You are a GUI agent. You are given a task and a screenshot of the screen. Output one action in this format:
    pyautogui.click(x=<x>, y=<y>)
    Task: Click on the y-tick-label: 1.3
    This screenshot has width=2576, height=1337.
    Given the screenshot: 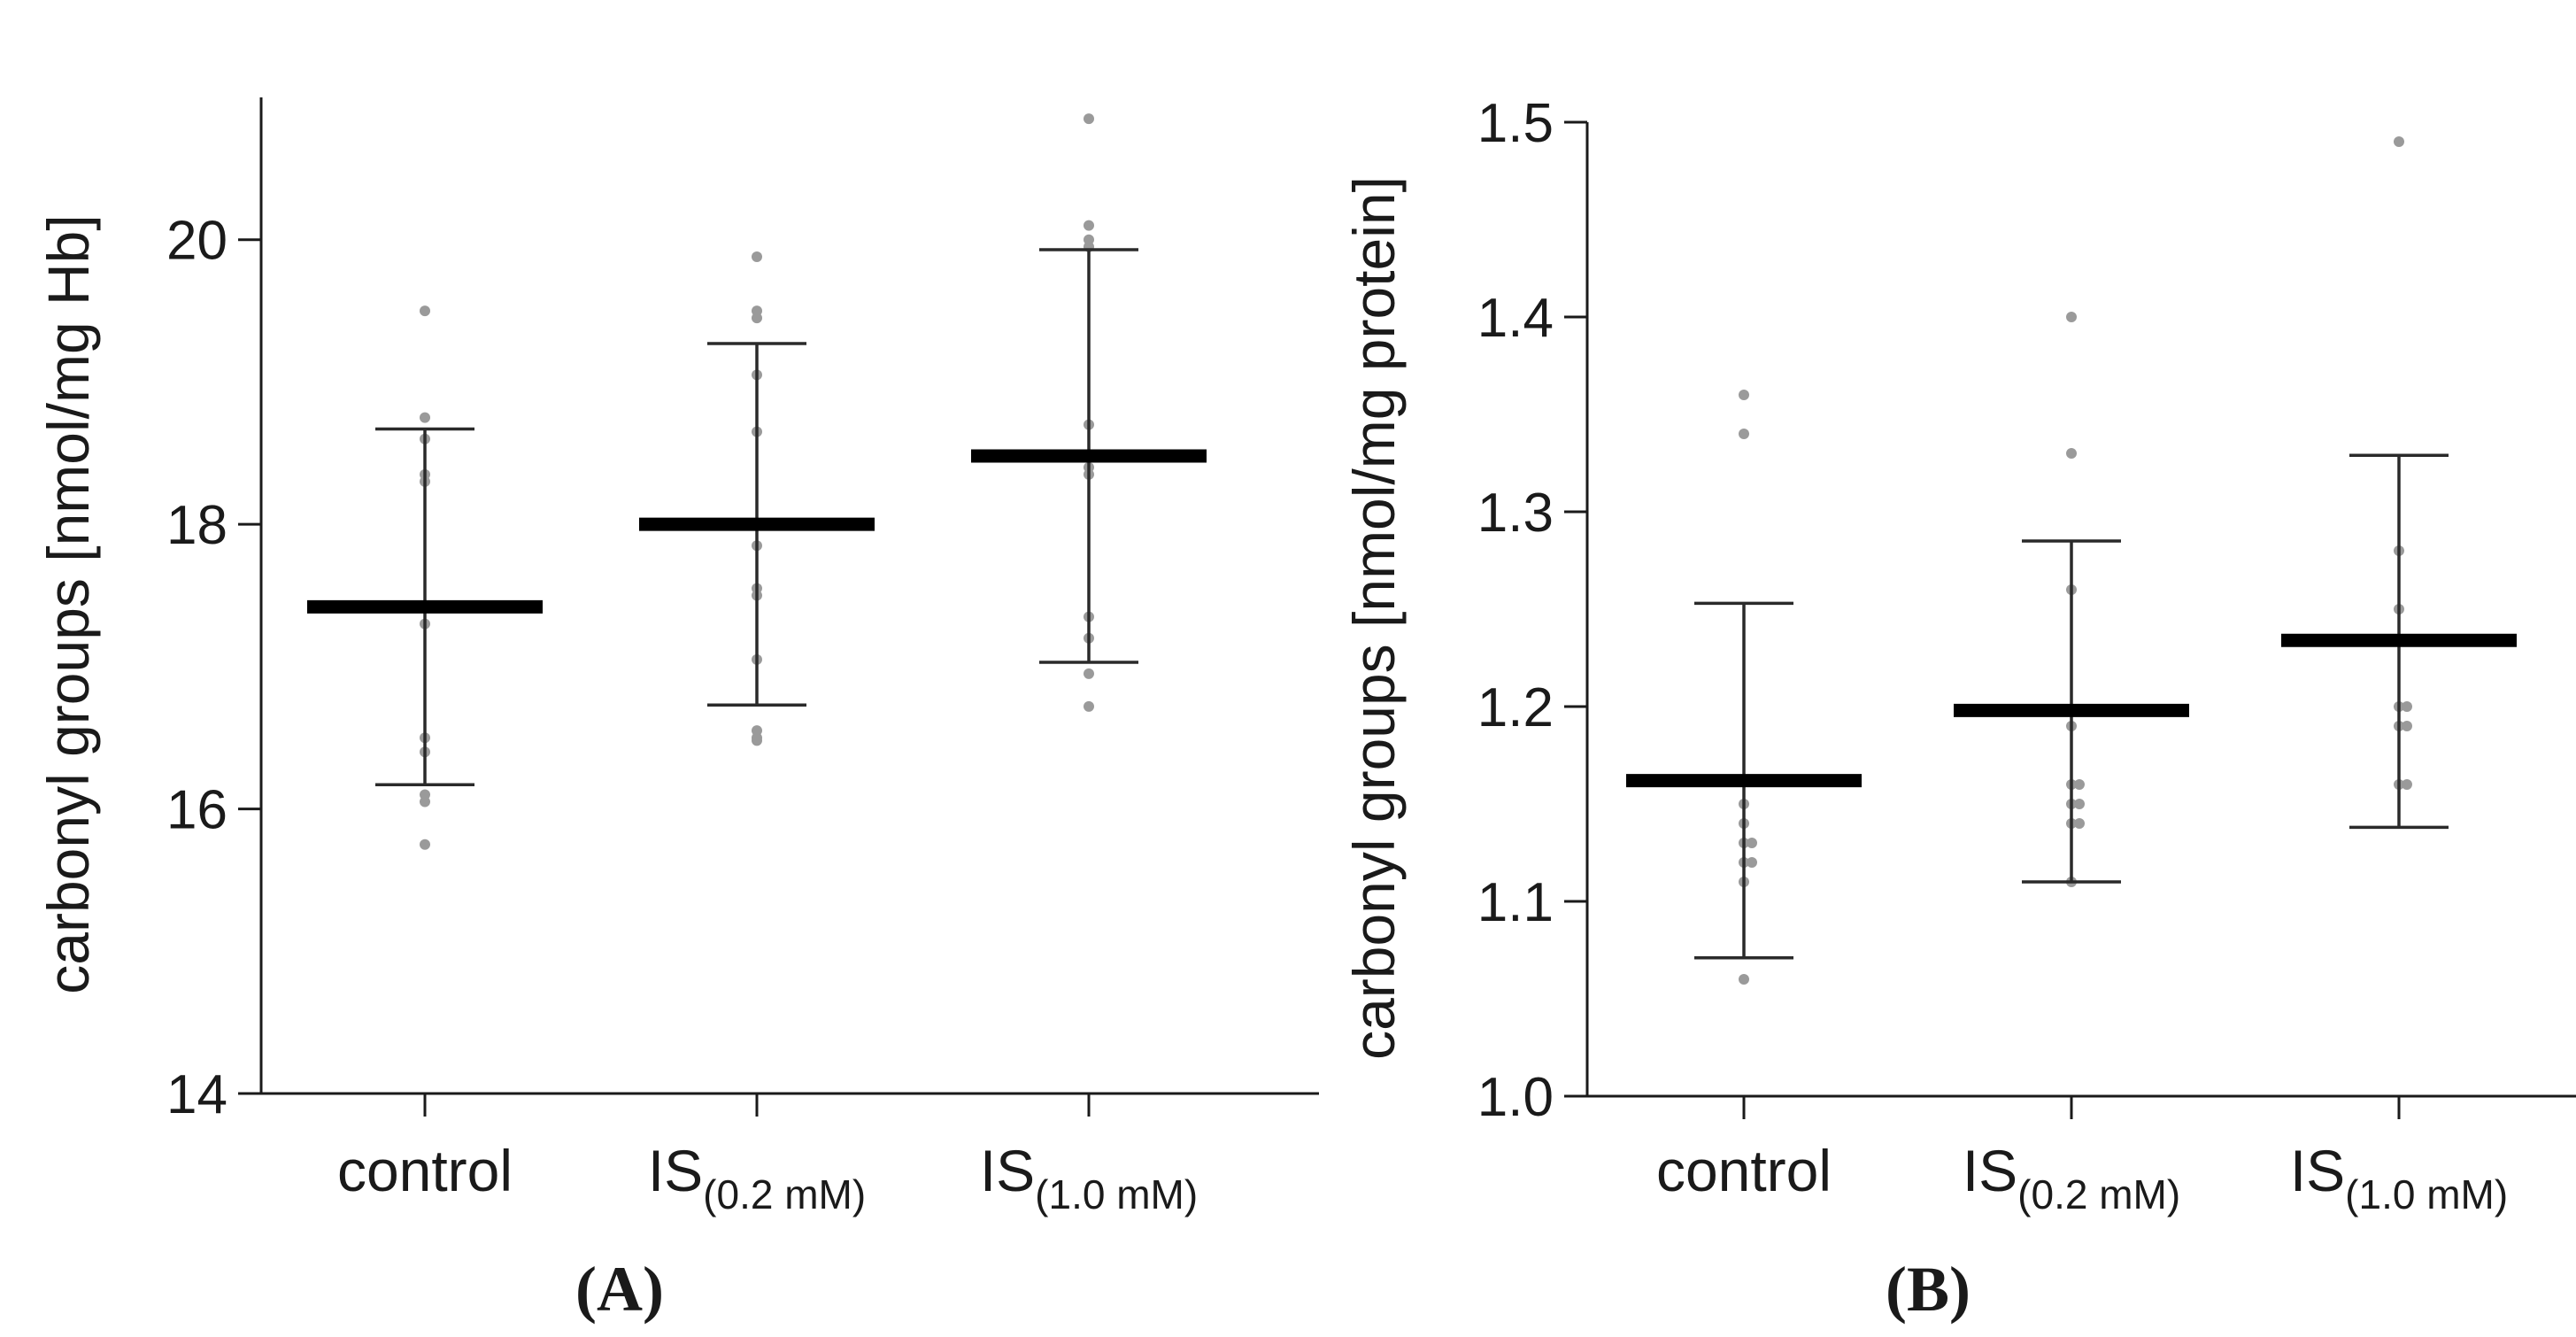 What is the action you would take?
    pyautogui.click(x=1515, y=513)
    